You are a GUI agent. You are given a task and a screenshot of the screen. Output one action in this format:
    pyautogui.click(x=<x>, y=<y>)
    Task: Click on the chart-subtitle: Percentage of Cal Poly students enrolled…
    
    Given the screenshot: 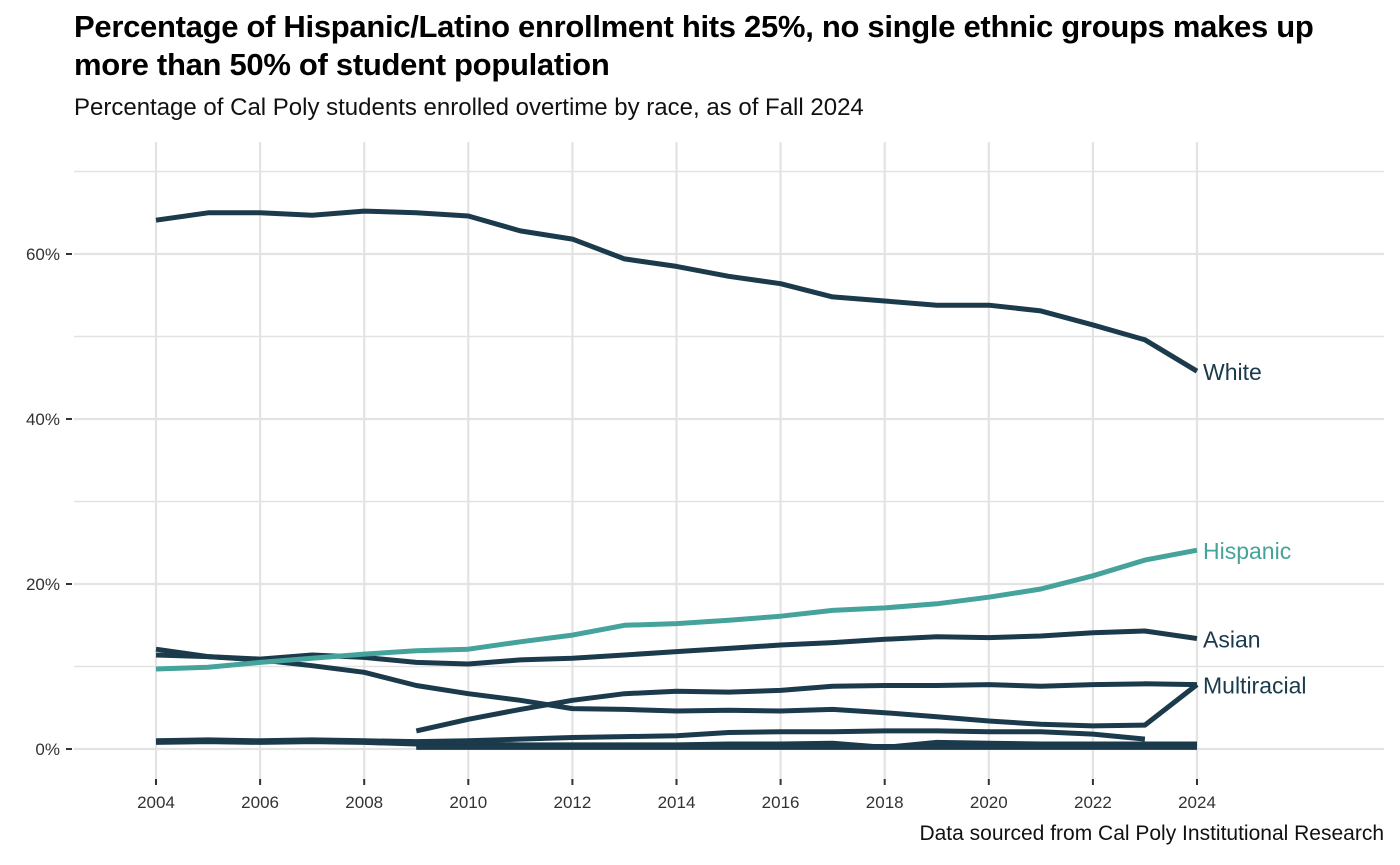 What is the action you would take?
    pyautogui.click(x=469, y=107)
    